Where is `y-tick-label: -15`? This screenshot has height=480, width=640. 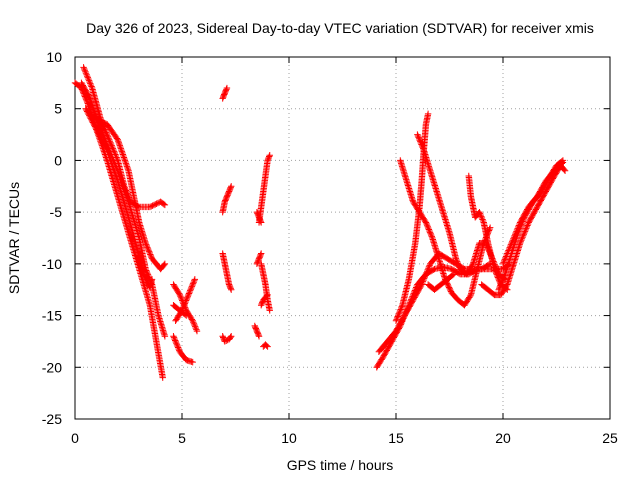
y-tick-label: -15 is located at coordinates (52, 316).